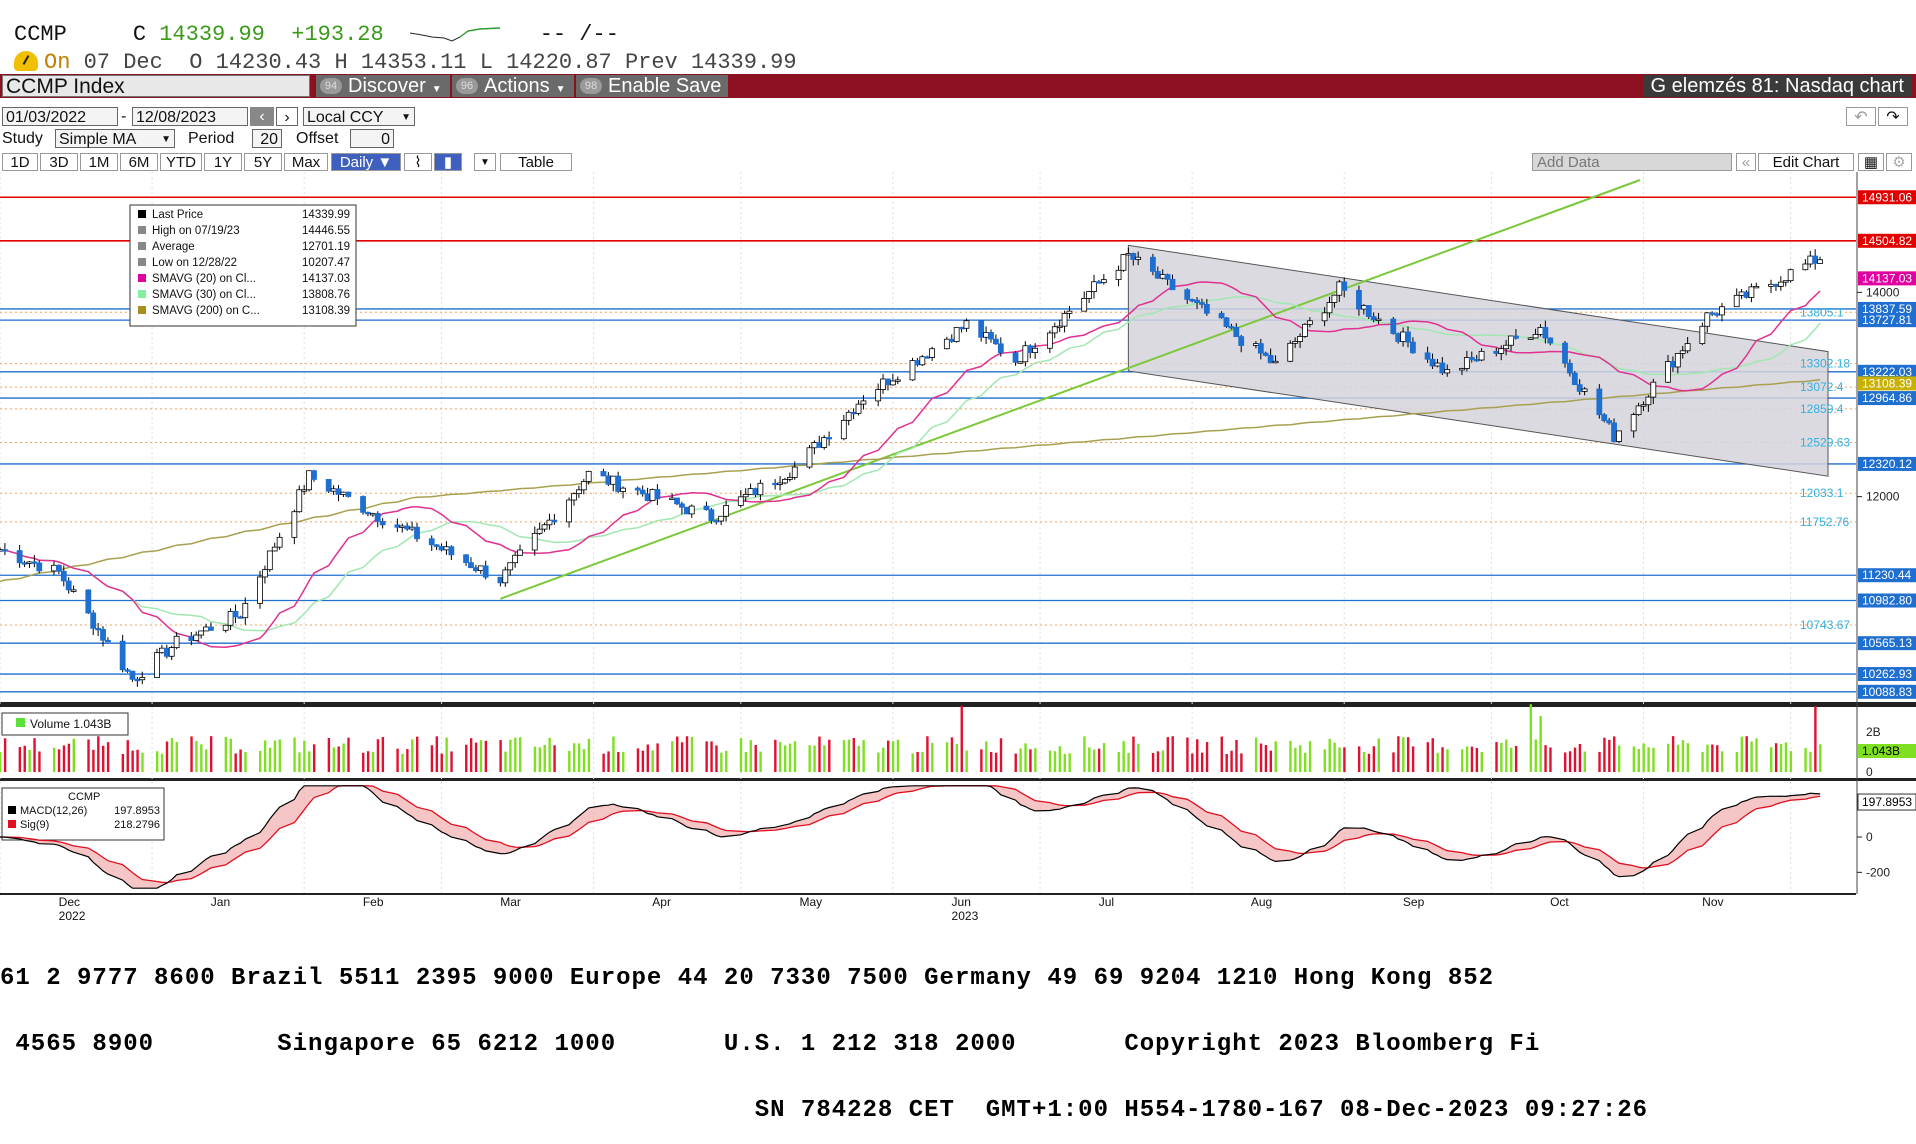 This screenshot has height=1144, width=1916. What do you see at coordinates (262, 116) in the screenshot?
I see `prev-period-icon: ‹` at bounding box center [262, 116].